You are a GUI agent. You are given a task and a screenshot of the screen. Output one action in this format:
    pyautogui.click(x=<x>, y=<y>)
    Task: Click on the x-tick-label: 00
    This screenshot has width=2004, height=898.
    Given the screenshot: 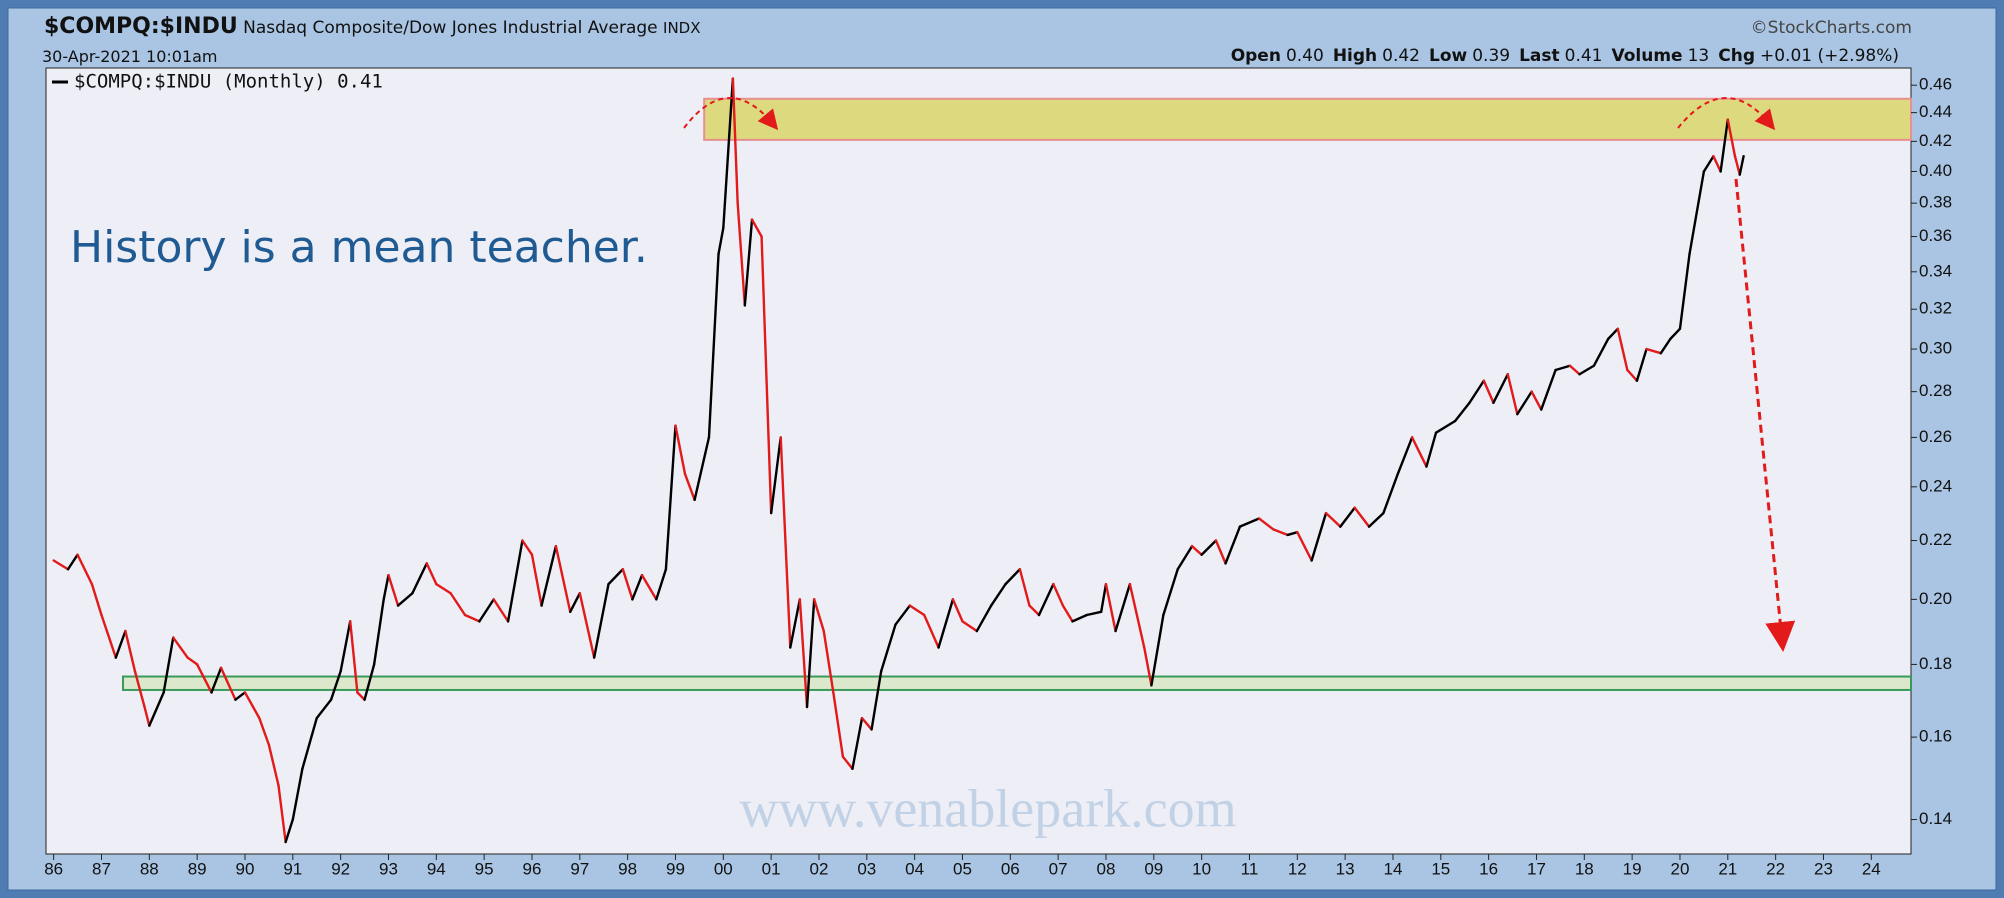 What is the action you would take?
    pyautogui.click(x=723, y=868)
    